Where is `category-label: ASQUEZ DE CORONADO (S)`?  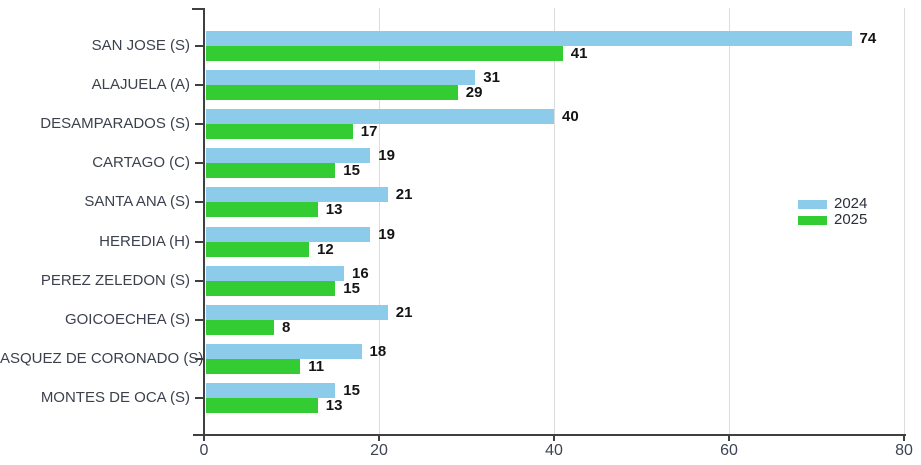 category-label: ASQUEZ DE CORONADO (S) is located at coordinates (102, 358).